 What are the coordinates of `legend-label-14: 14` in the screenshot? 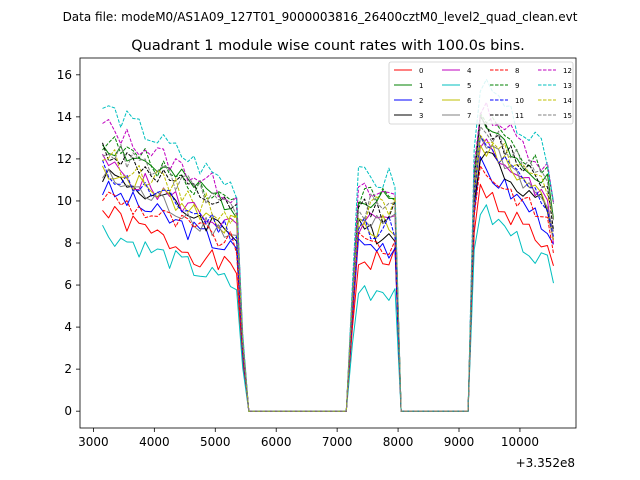 It's located at (567, 101).